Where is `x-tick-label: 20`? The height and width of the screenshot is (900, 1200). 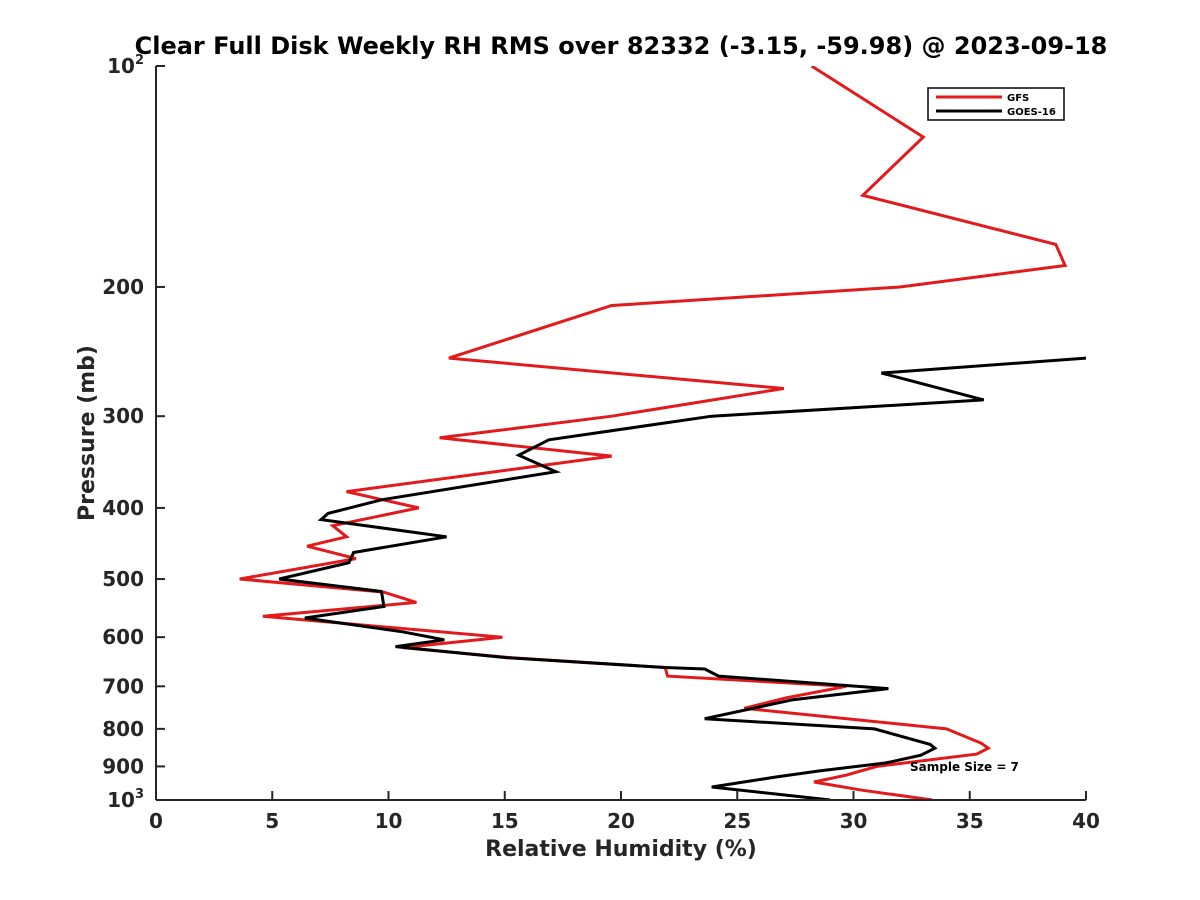 x-tick-label: 20 is located at coordinates (621, 821).